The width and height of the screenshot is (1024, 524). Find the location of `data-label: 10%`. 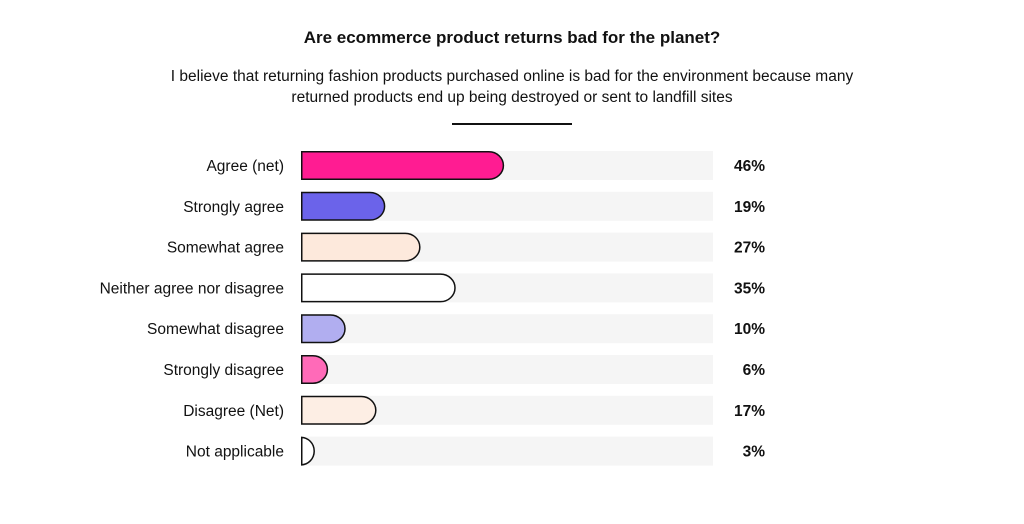

data-label: 10% is located at coordinates (749, 329).